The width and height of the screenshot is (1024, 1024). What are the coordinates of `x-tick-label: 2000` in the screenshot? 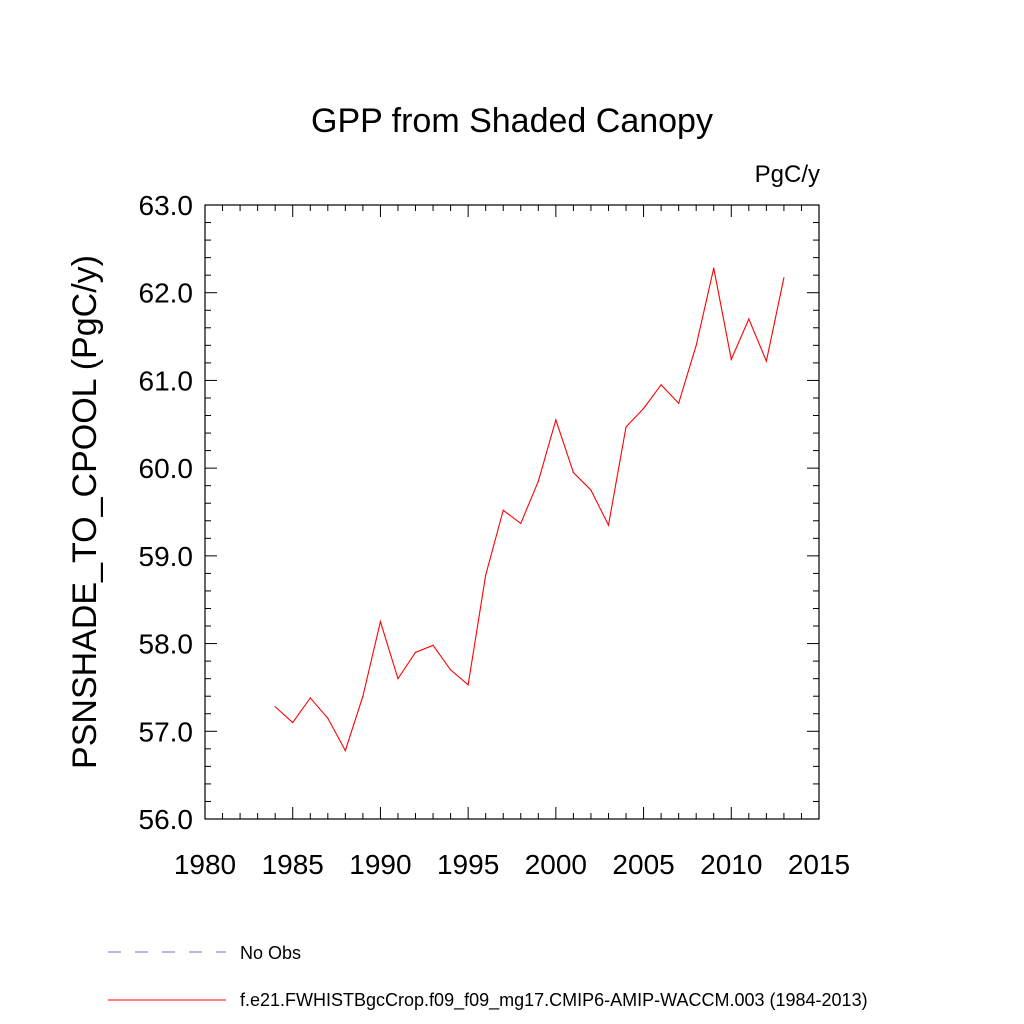 It's located at (556, 864).